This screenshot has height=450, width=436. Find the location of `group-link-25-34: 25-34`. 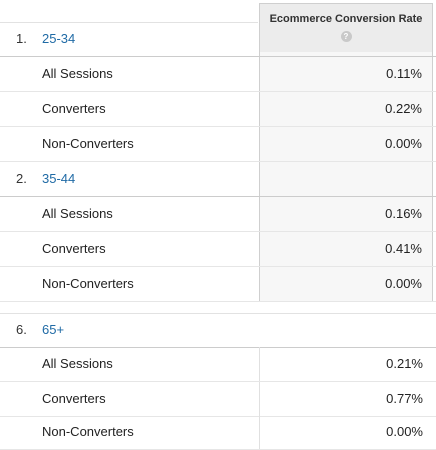

group-link-25-34: 25-34 is located at coordinates (59, 38).